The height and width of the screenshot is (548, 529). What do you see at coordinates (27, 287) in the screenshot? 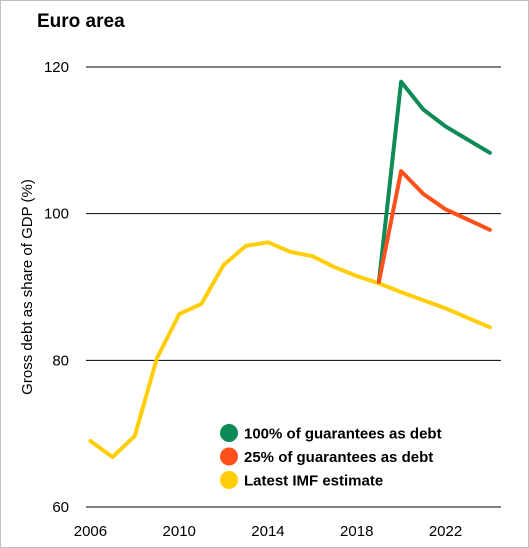
I see `y-axis-label: Gross debt as share of GDP (%)` at bounding box center [27, 287].